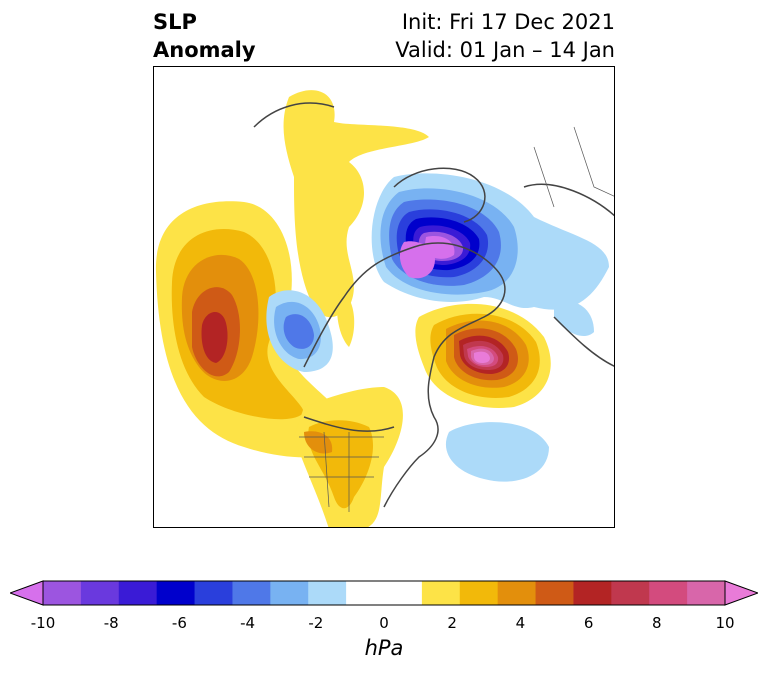 This screenshot has height=673, width=768. What do you see at coordinates (452, 623) in the screenshot?
I see `colorbar-tick-label: 2` at bounding box center [452, 623].